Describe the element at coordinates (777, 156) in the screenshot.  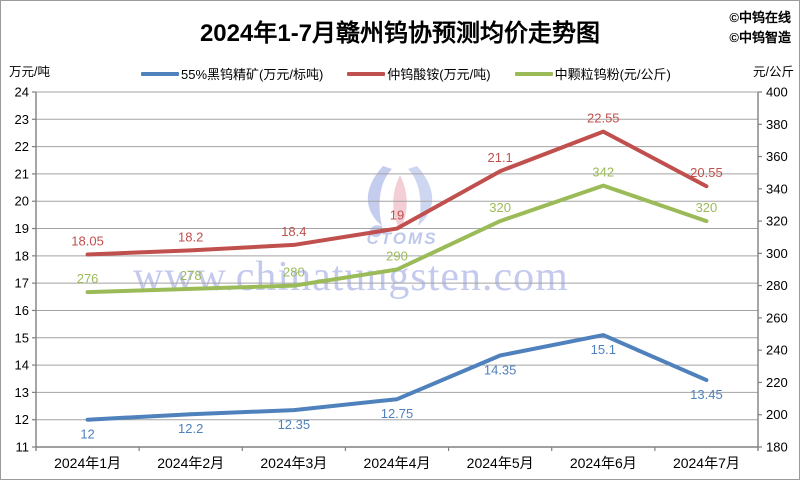
I see `right-tick-label: 360` at that location.